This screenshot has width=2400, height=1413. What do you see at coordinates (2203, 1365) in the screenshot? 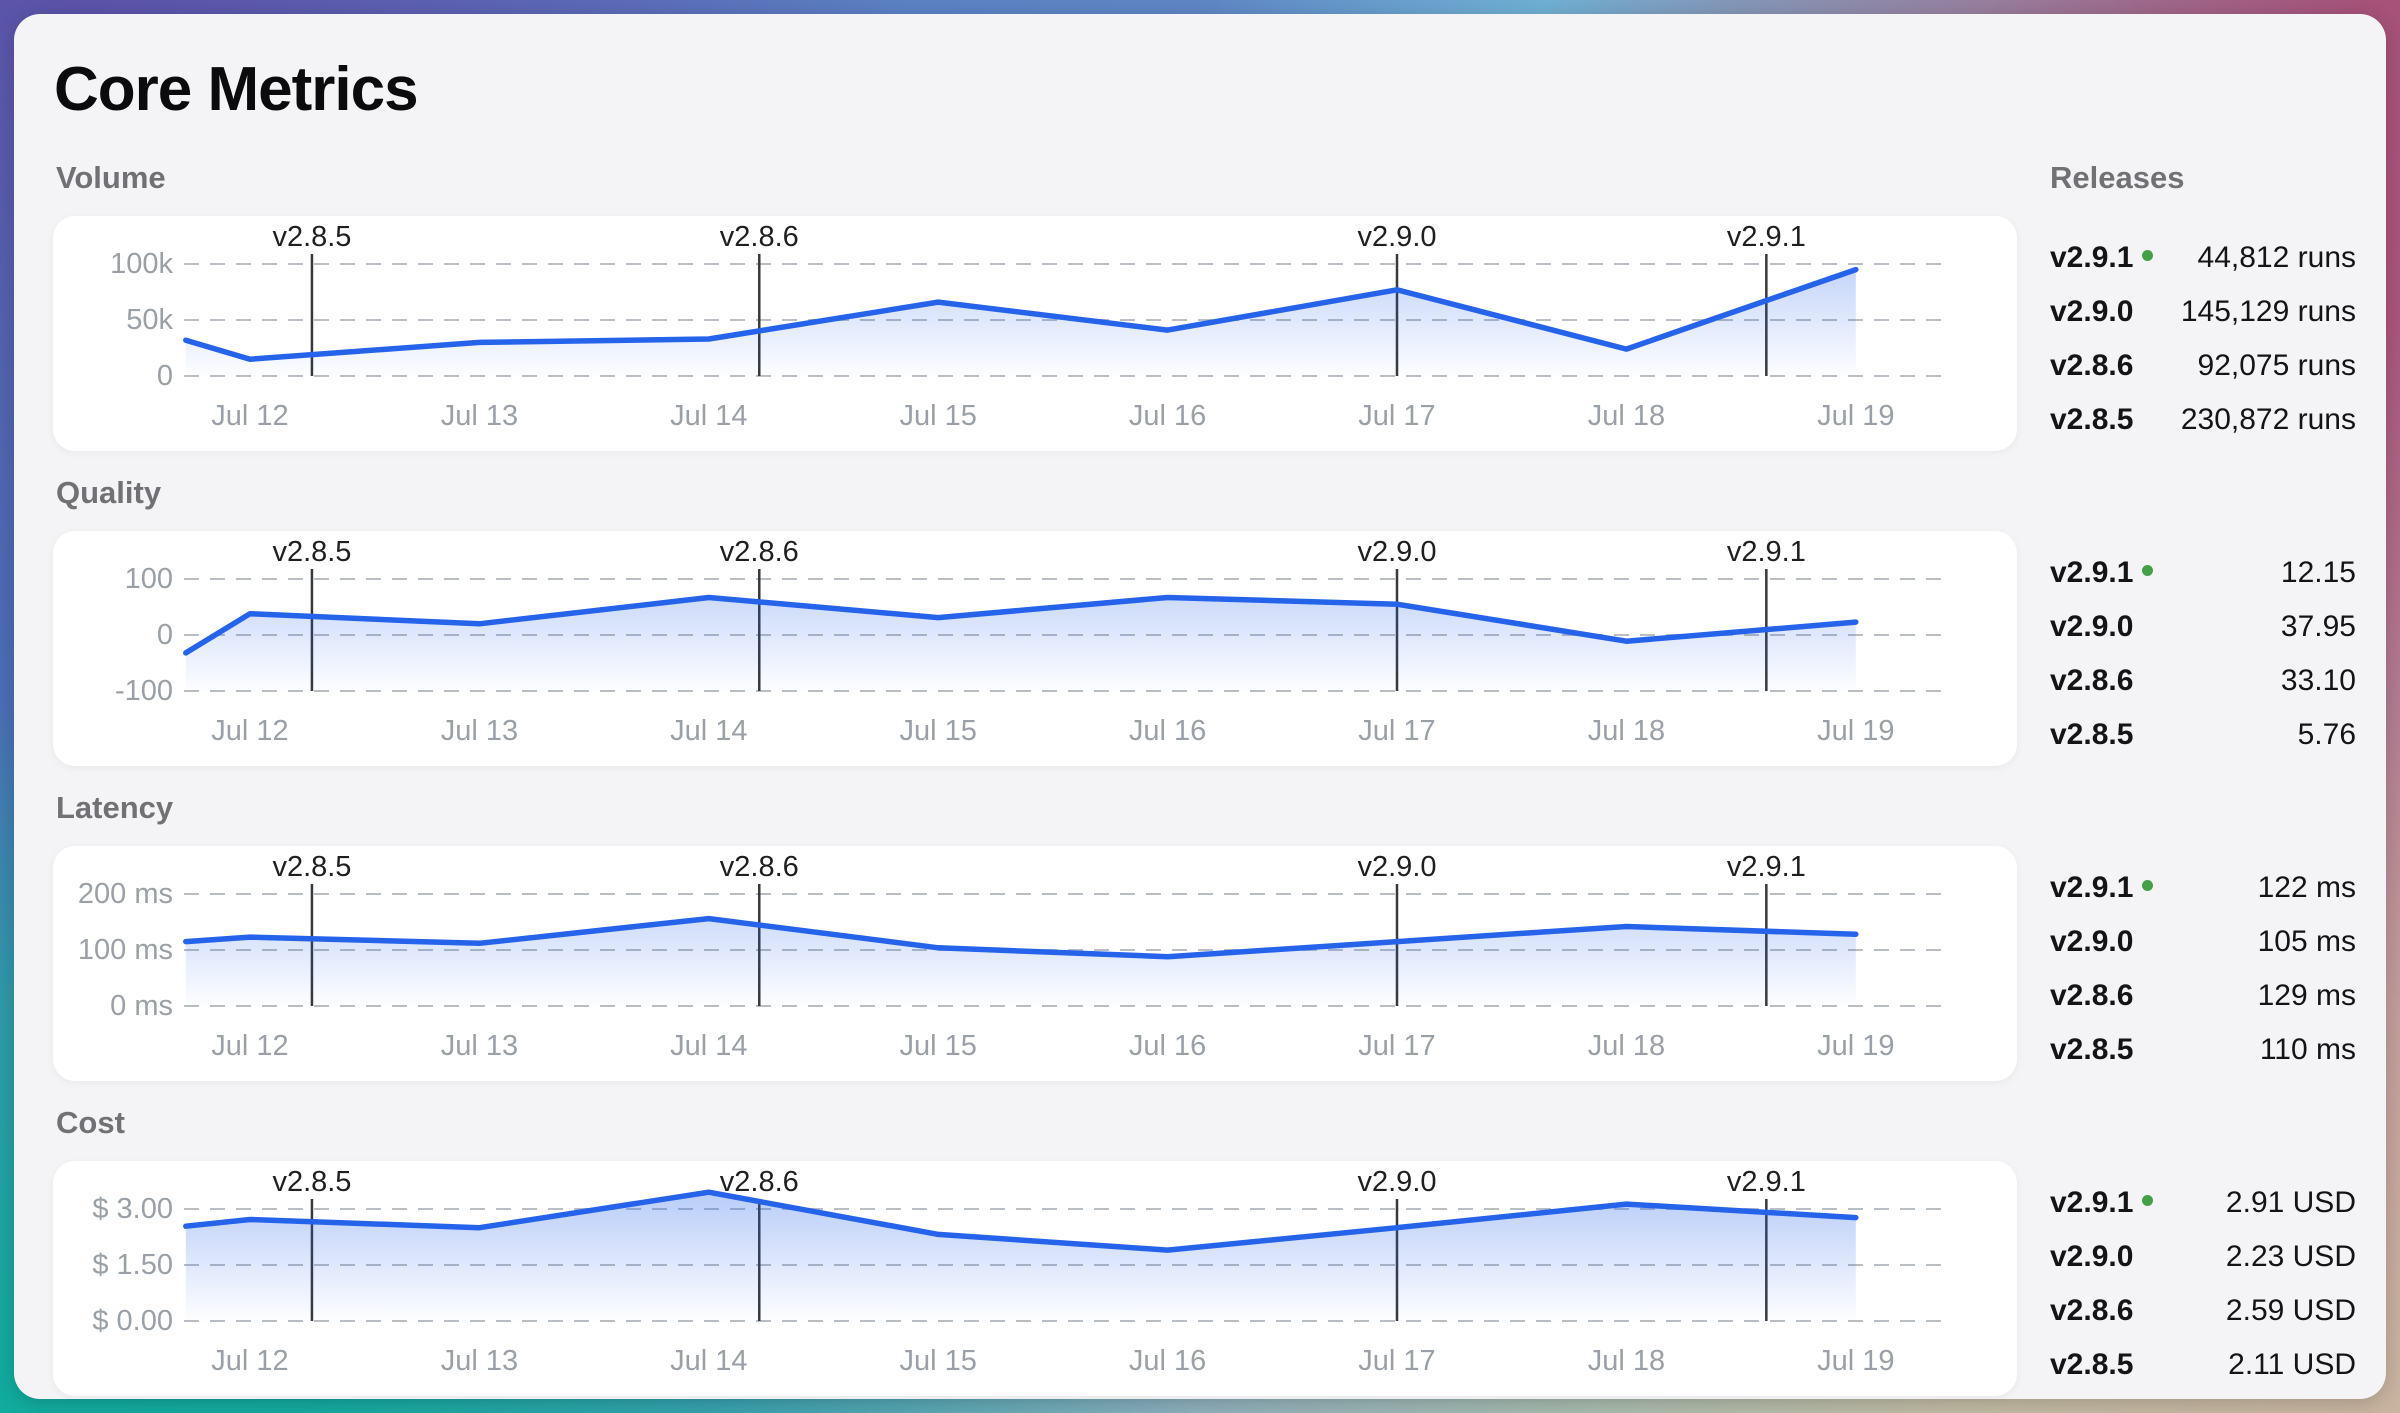
I see `release-row: v2.8.5 2.11 USD` at bounding box center [2203, 1365].